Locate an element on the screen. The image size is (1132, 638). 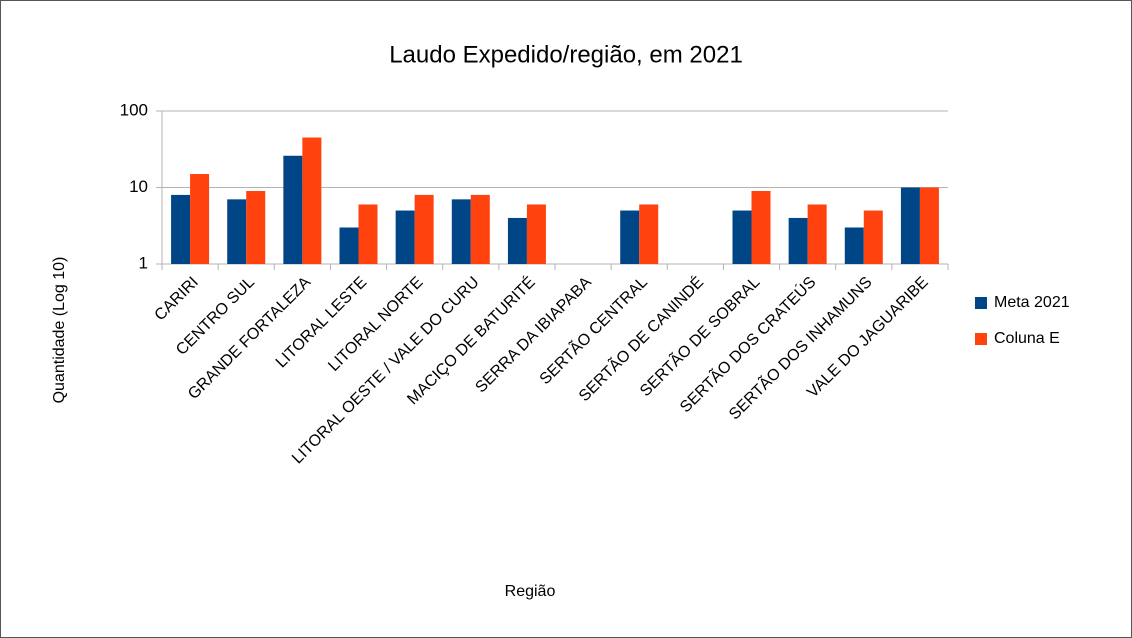
y-tick-label: 1 is located at coordinates (143, 262).